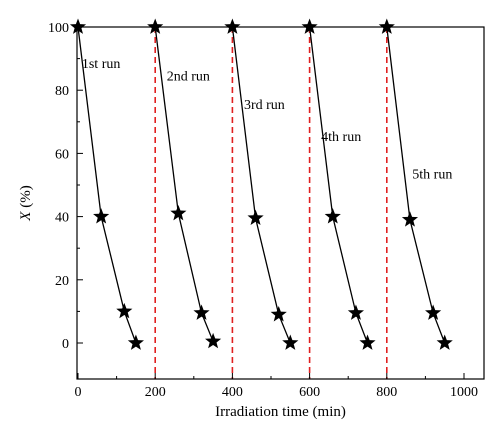 The image size is (500, 429). What do you see at coordinates (26, 198) in the screenshot?
I see `y-axis-title-unit: (%)` at bounding box center [26, 198].